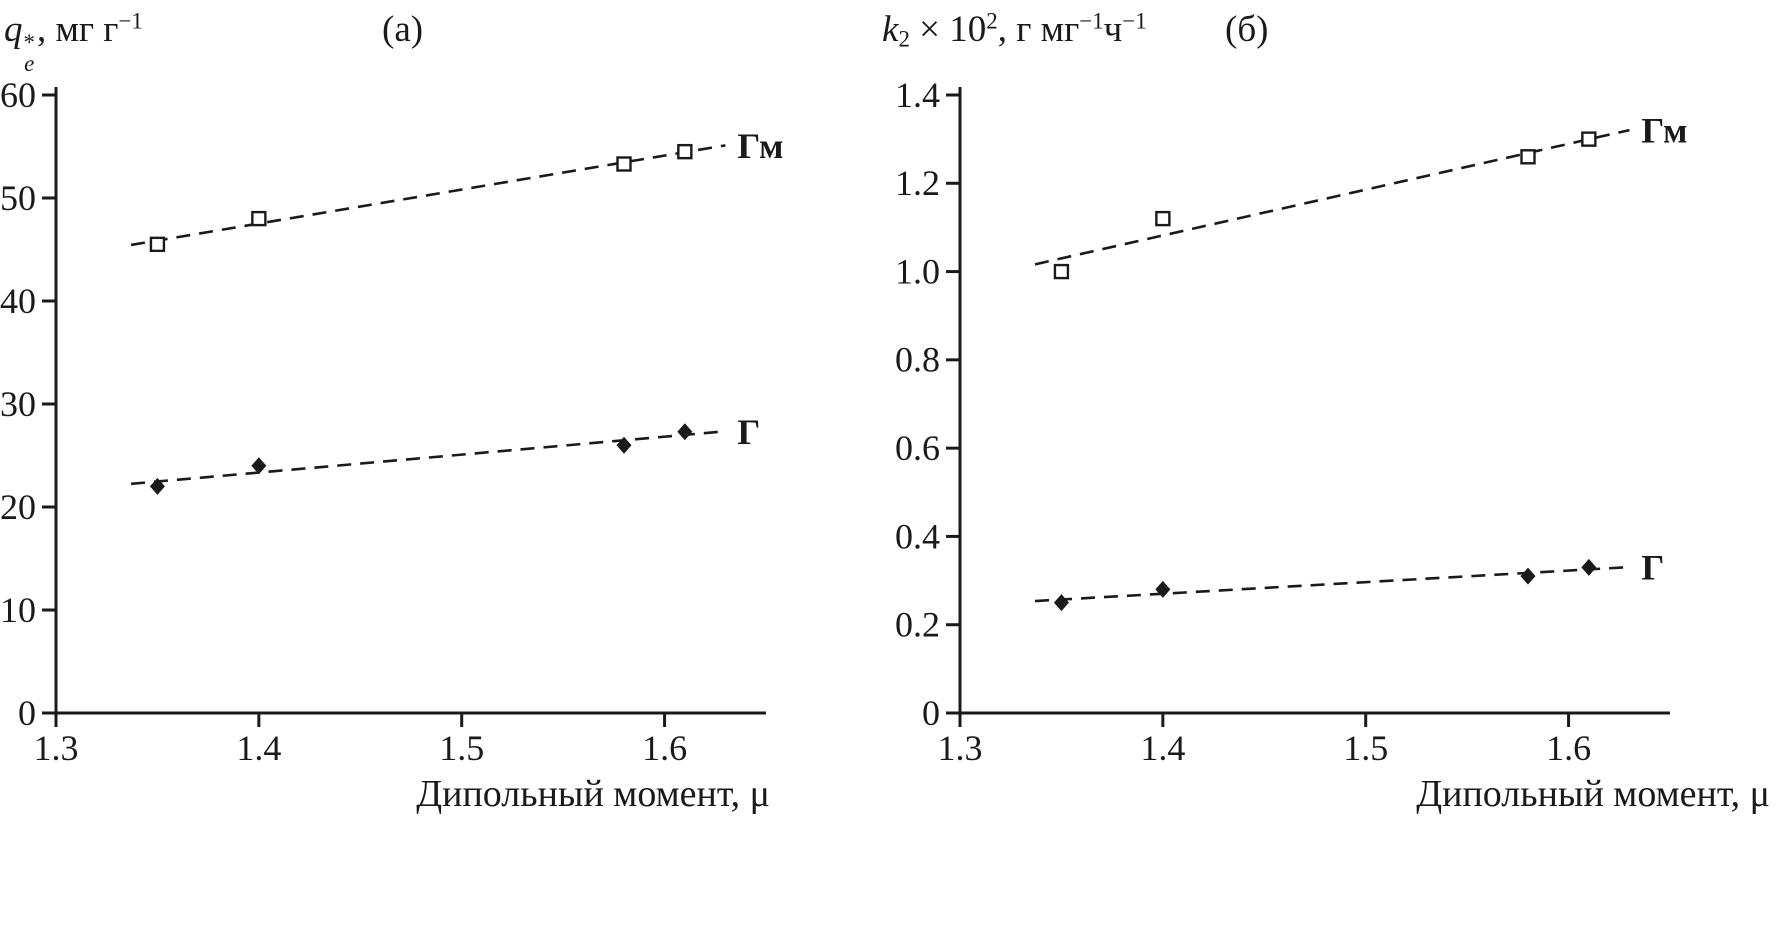  I want to click on y-tick-label: 50, so click(18, 198).